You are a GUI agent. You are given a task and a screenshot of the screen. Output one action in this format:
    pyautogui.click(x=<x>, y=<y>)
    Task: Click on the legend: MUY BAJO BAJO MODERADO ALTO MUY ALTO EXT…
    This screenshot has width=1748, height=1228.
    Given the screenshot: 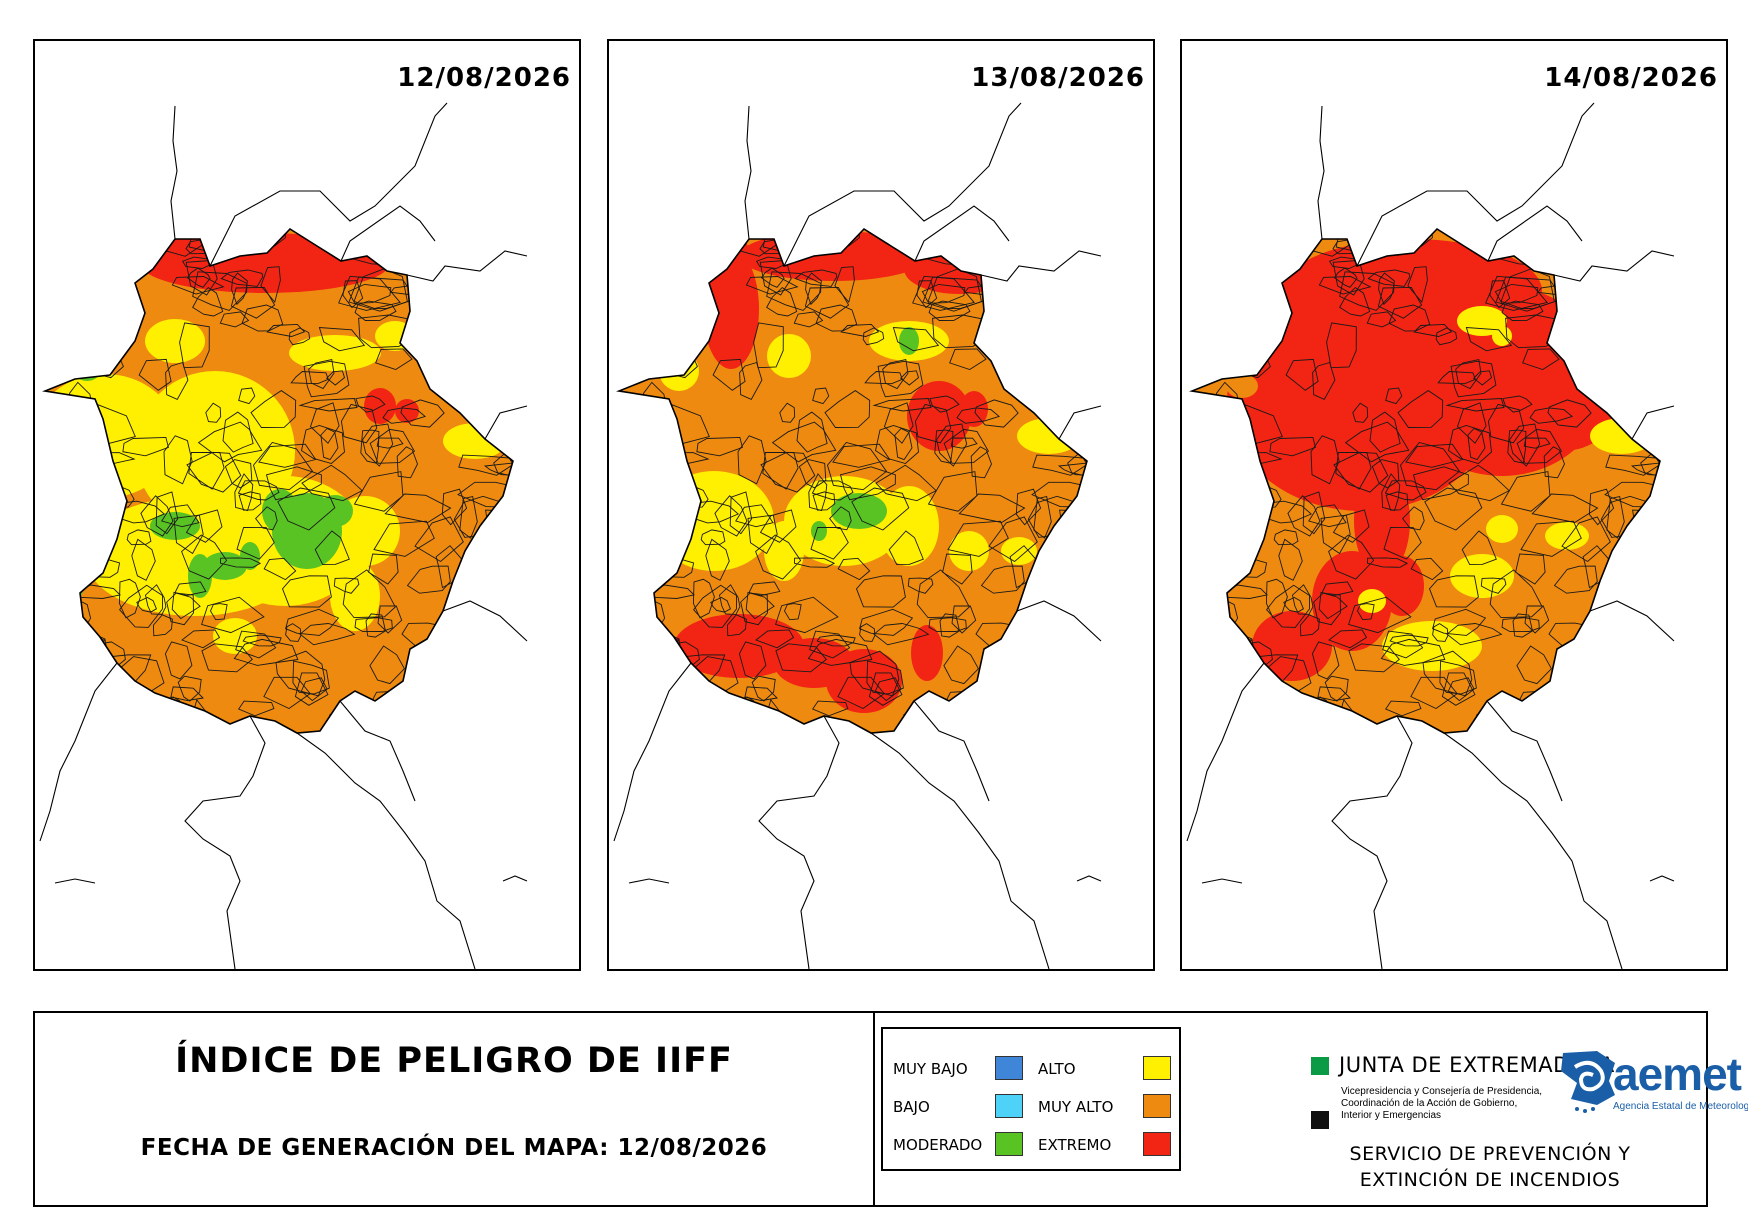 What is the action you would take?
    pyautogui.click(x=1031, y=1099)
    